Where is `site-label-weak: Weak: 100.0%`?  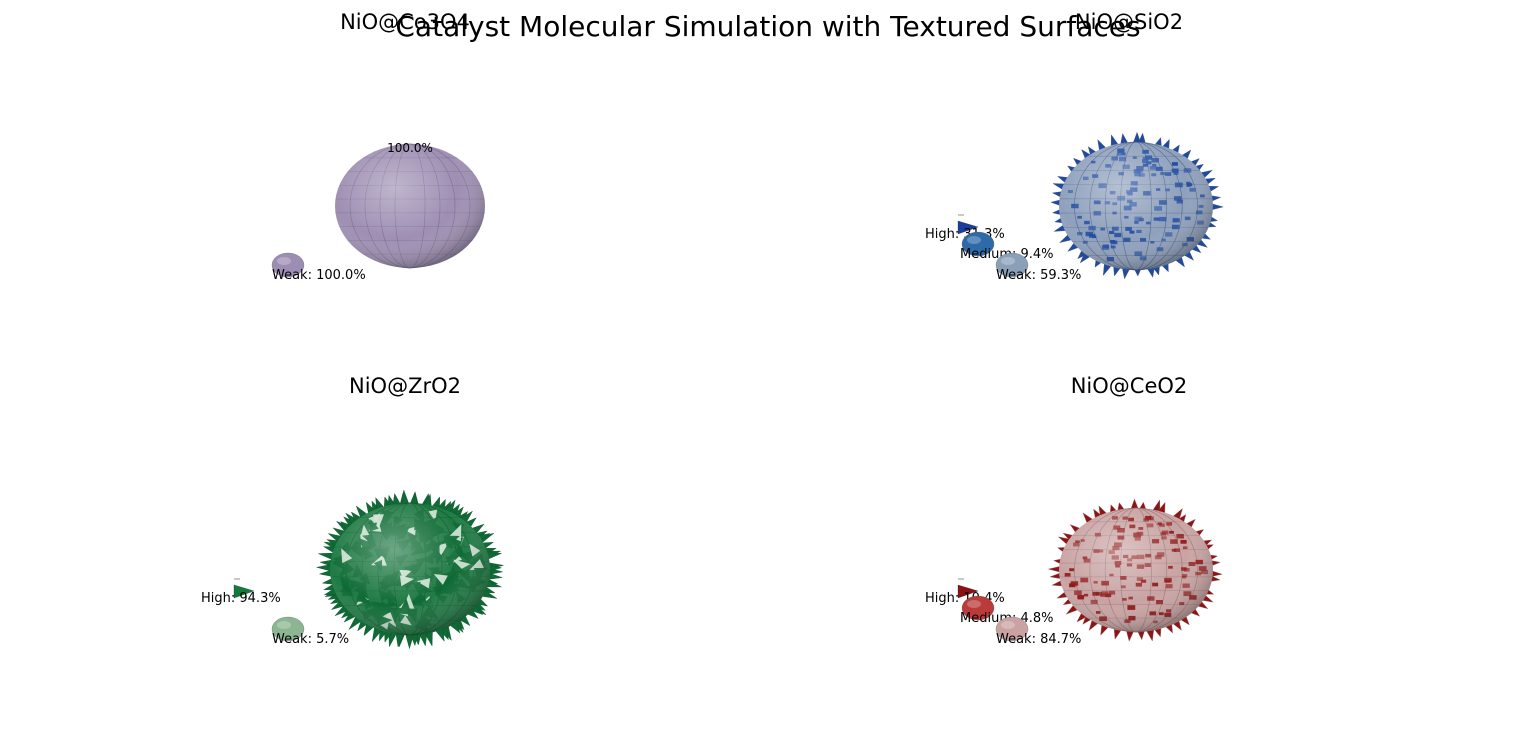 site-label-weak: Weak: 100.0% is located at coordinates (319, 275).